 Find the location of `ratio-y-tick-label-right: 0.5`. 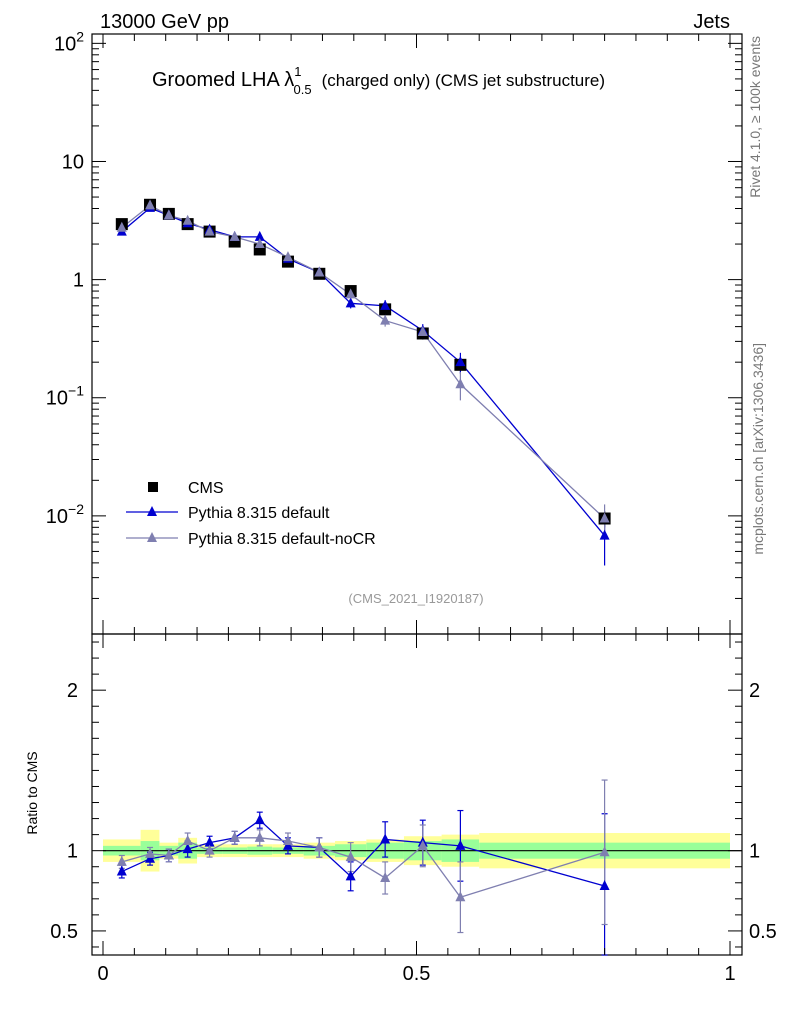

ratio-y-tick-label-right: 0.5 is located at coordinates (763, 932).